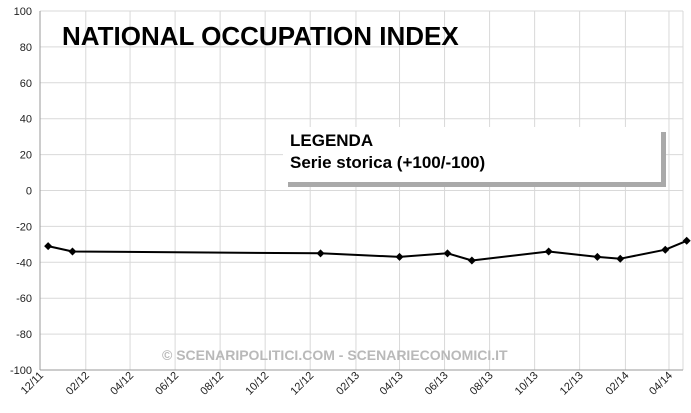  I want to click on y-tick-label: 0, so click(29, 192).